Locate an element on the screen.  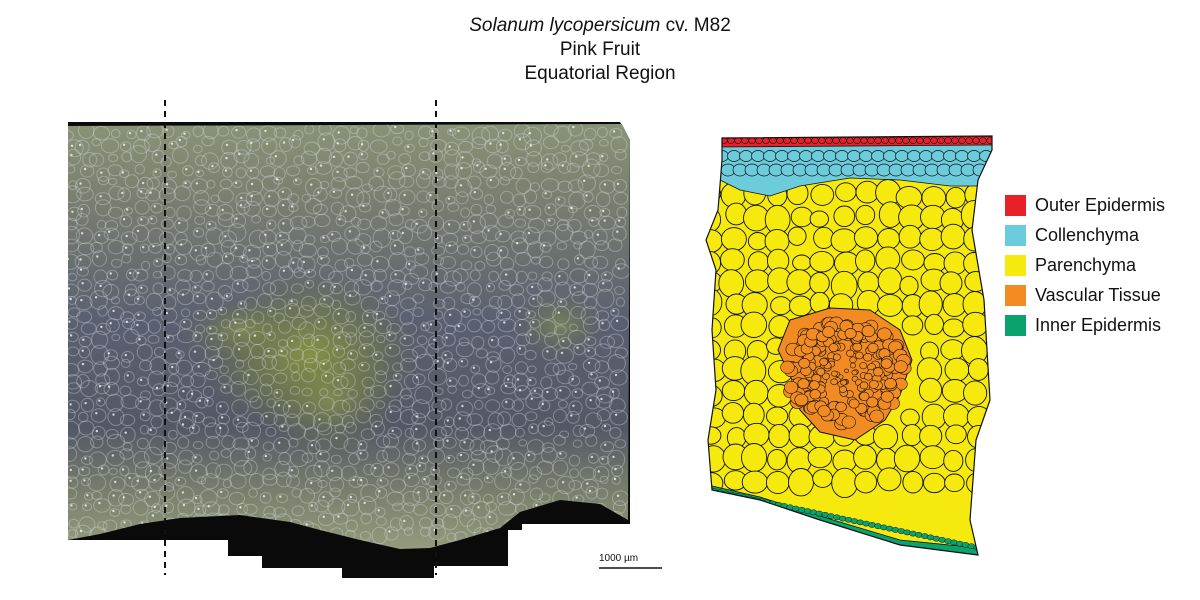
cultivar-name: cv. M82 is located at coordinates (698, 25).